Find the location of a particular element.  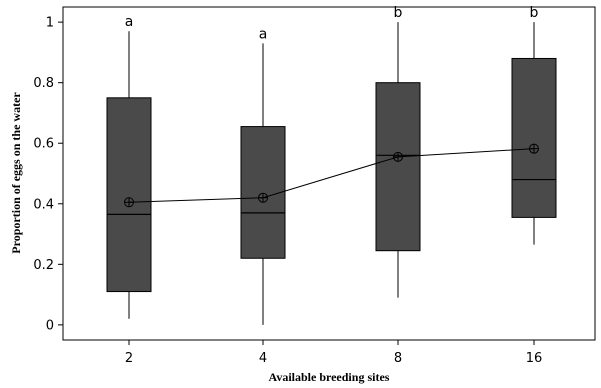

y-tick-label: 0.2 is located at coordinates (43, 265).